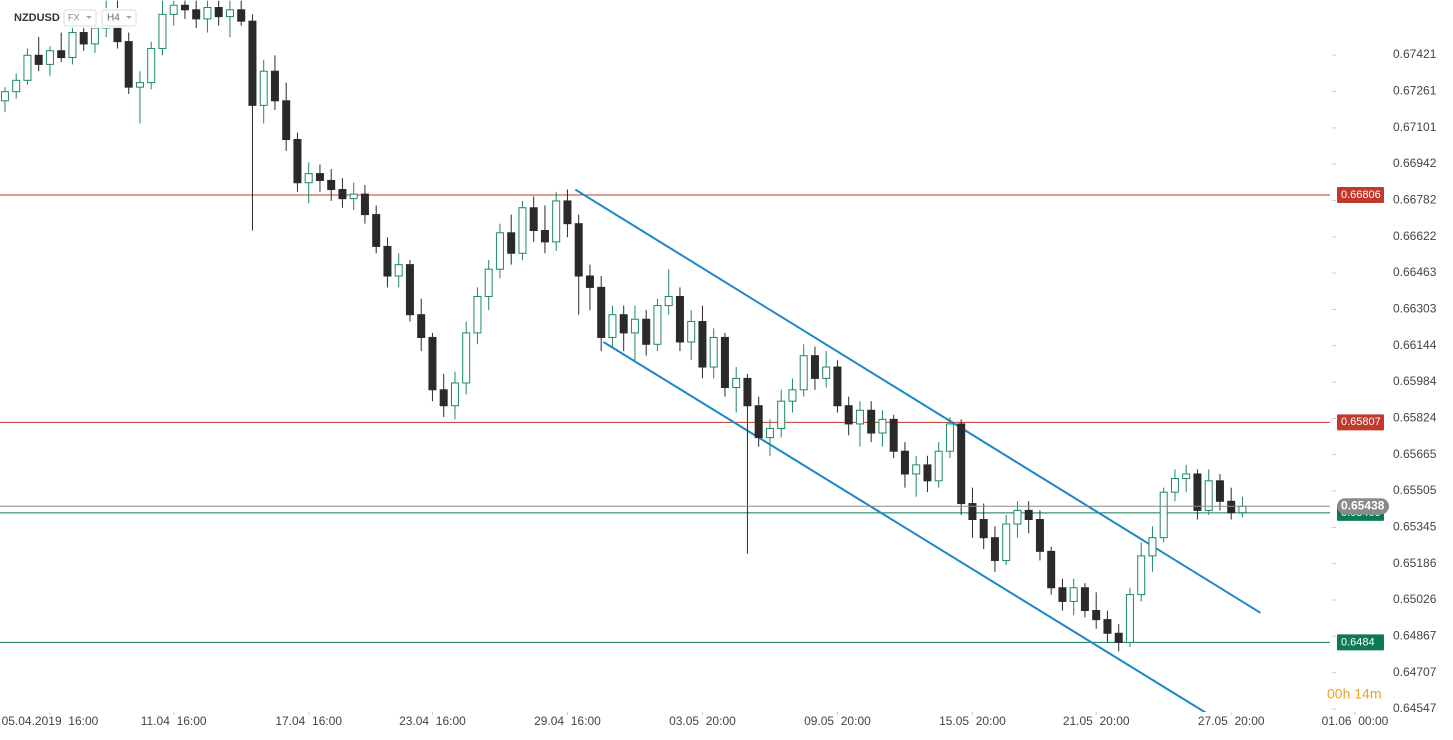  What do you see at coordinates (174, 721) in the screenshot?
I see `x-tick-label: 11.04 16:00` at bounding box center [174, 721].